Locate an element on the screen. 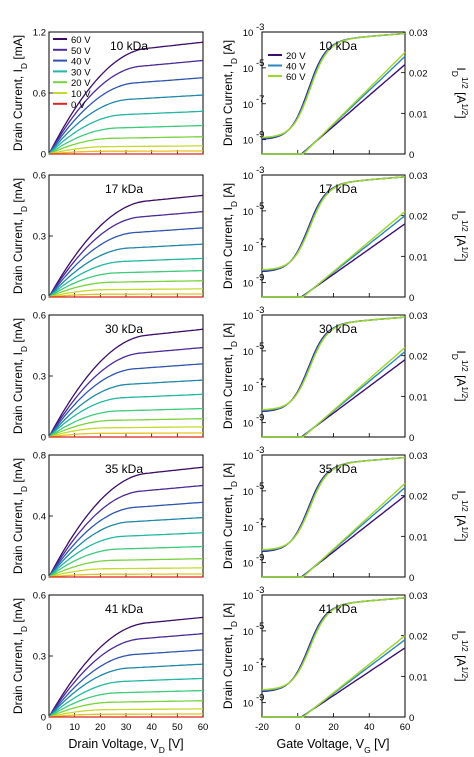  output-xtick-label: 30 is located at coordinates (126, 727).